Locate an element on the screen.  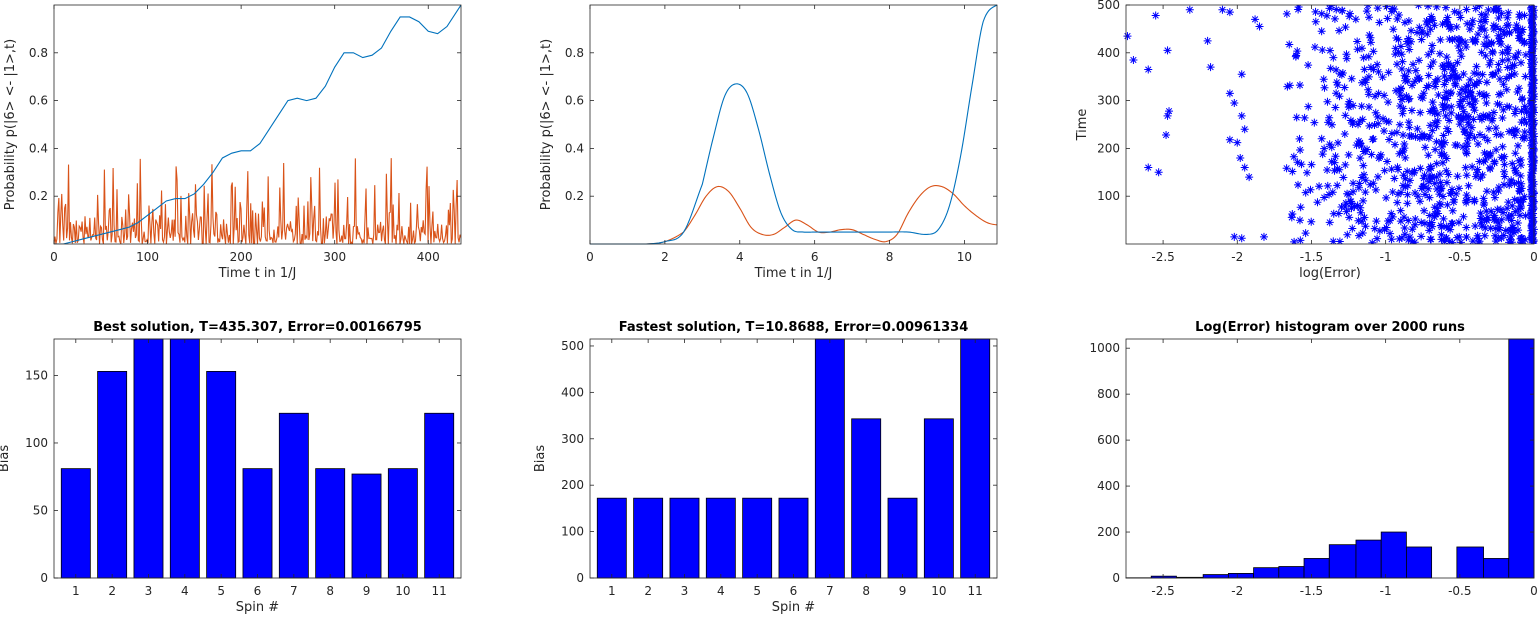
y-tick-label: 0.6 is located at coordinates (574, 101).